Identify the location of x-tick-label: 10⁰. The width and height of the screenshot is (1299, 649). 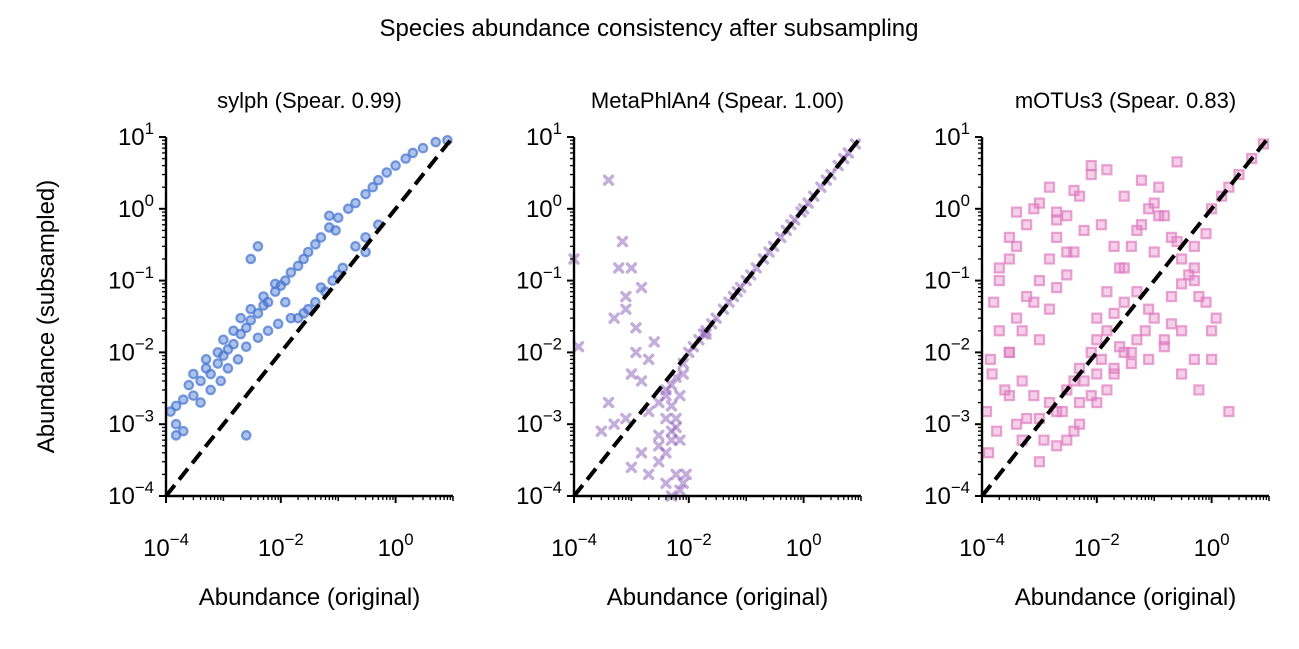
(804, 546).